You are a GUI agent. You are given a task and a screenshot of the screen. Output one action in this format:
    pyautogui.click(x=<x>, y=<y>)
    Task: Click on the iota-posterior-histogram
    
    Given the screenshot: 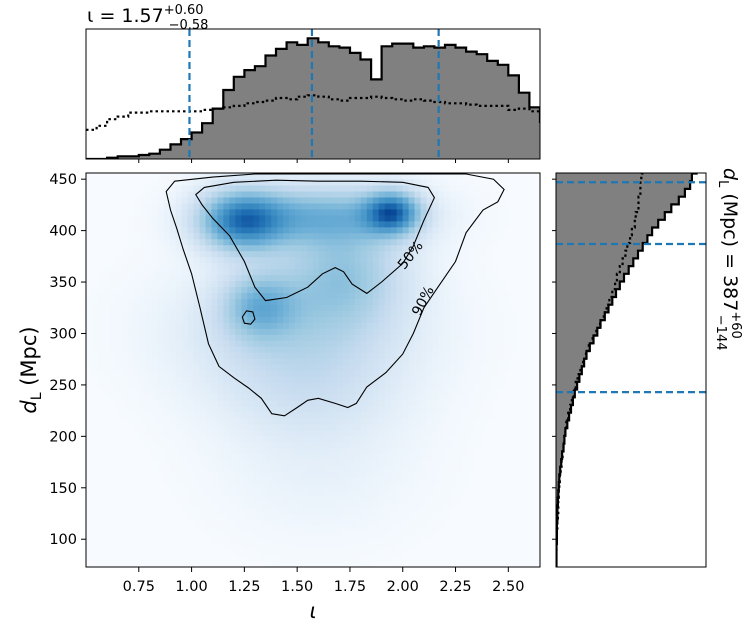 What is the action you would take?
    pyautogui.click(x=313, y=94)
    